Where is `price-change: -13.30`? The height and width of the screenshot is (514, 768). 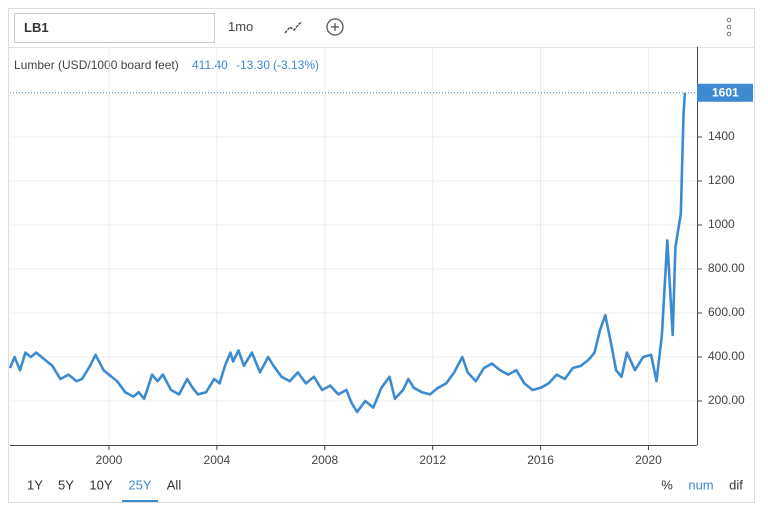 price-change: -13.30 is located at coordinates (253, 65).